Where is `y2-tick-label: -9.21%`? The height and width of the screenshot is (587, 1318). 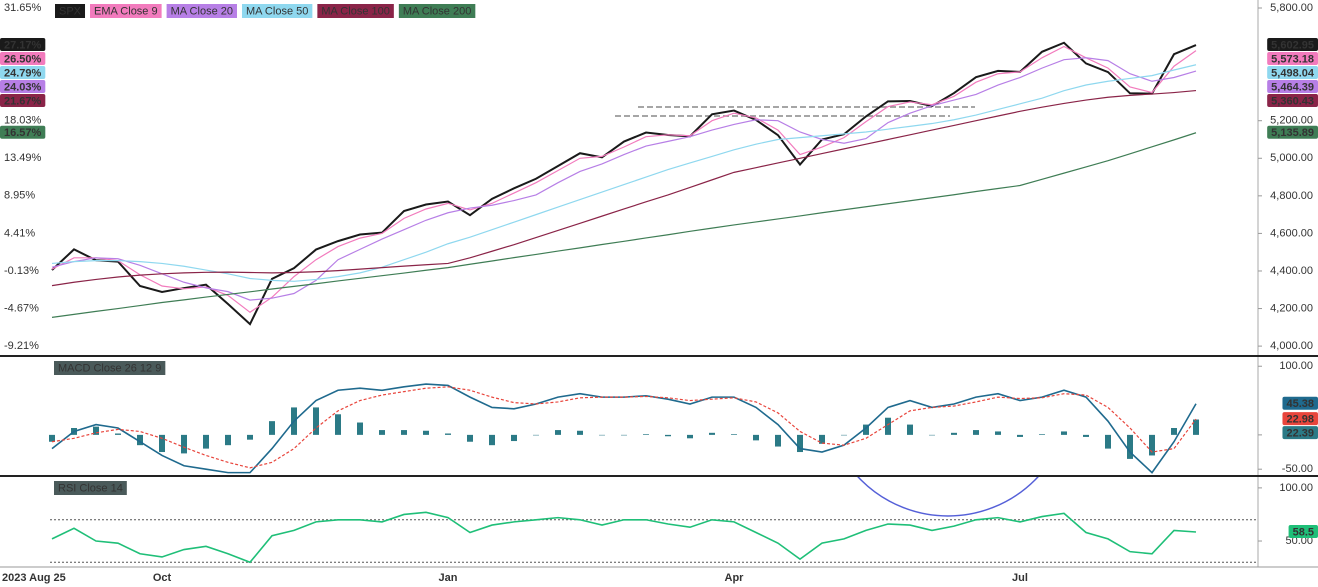
y2-tick-label: -9.21% is located at coordinates (21, 346).